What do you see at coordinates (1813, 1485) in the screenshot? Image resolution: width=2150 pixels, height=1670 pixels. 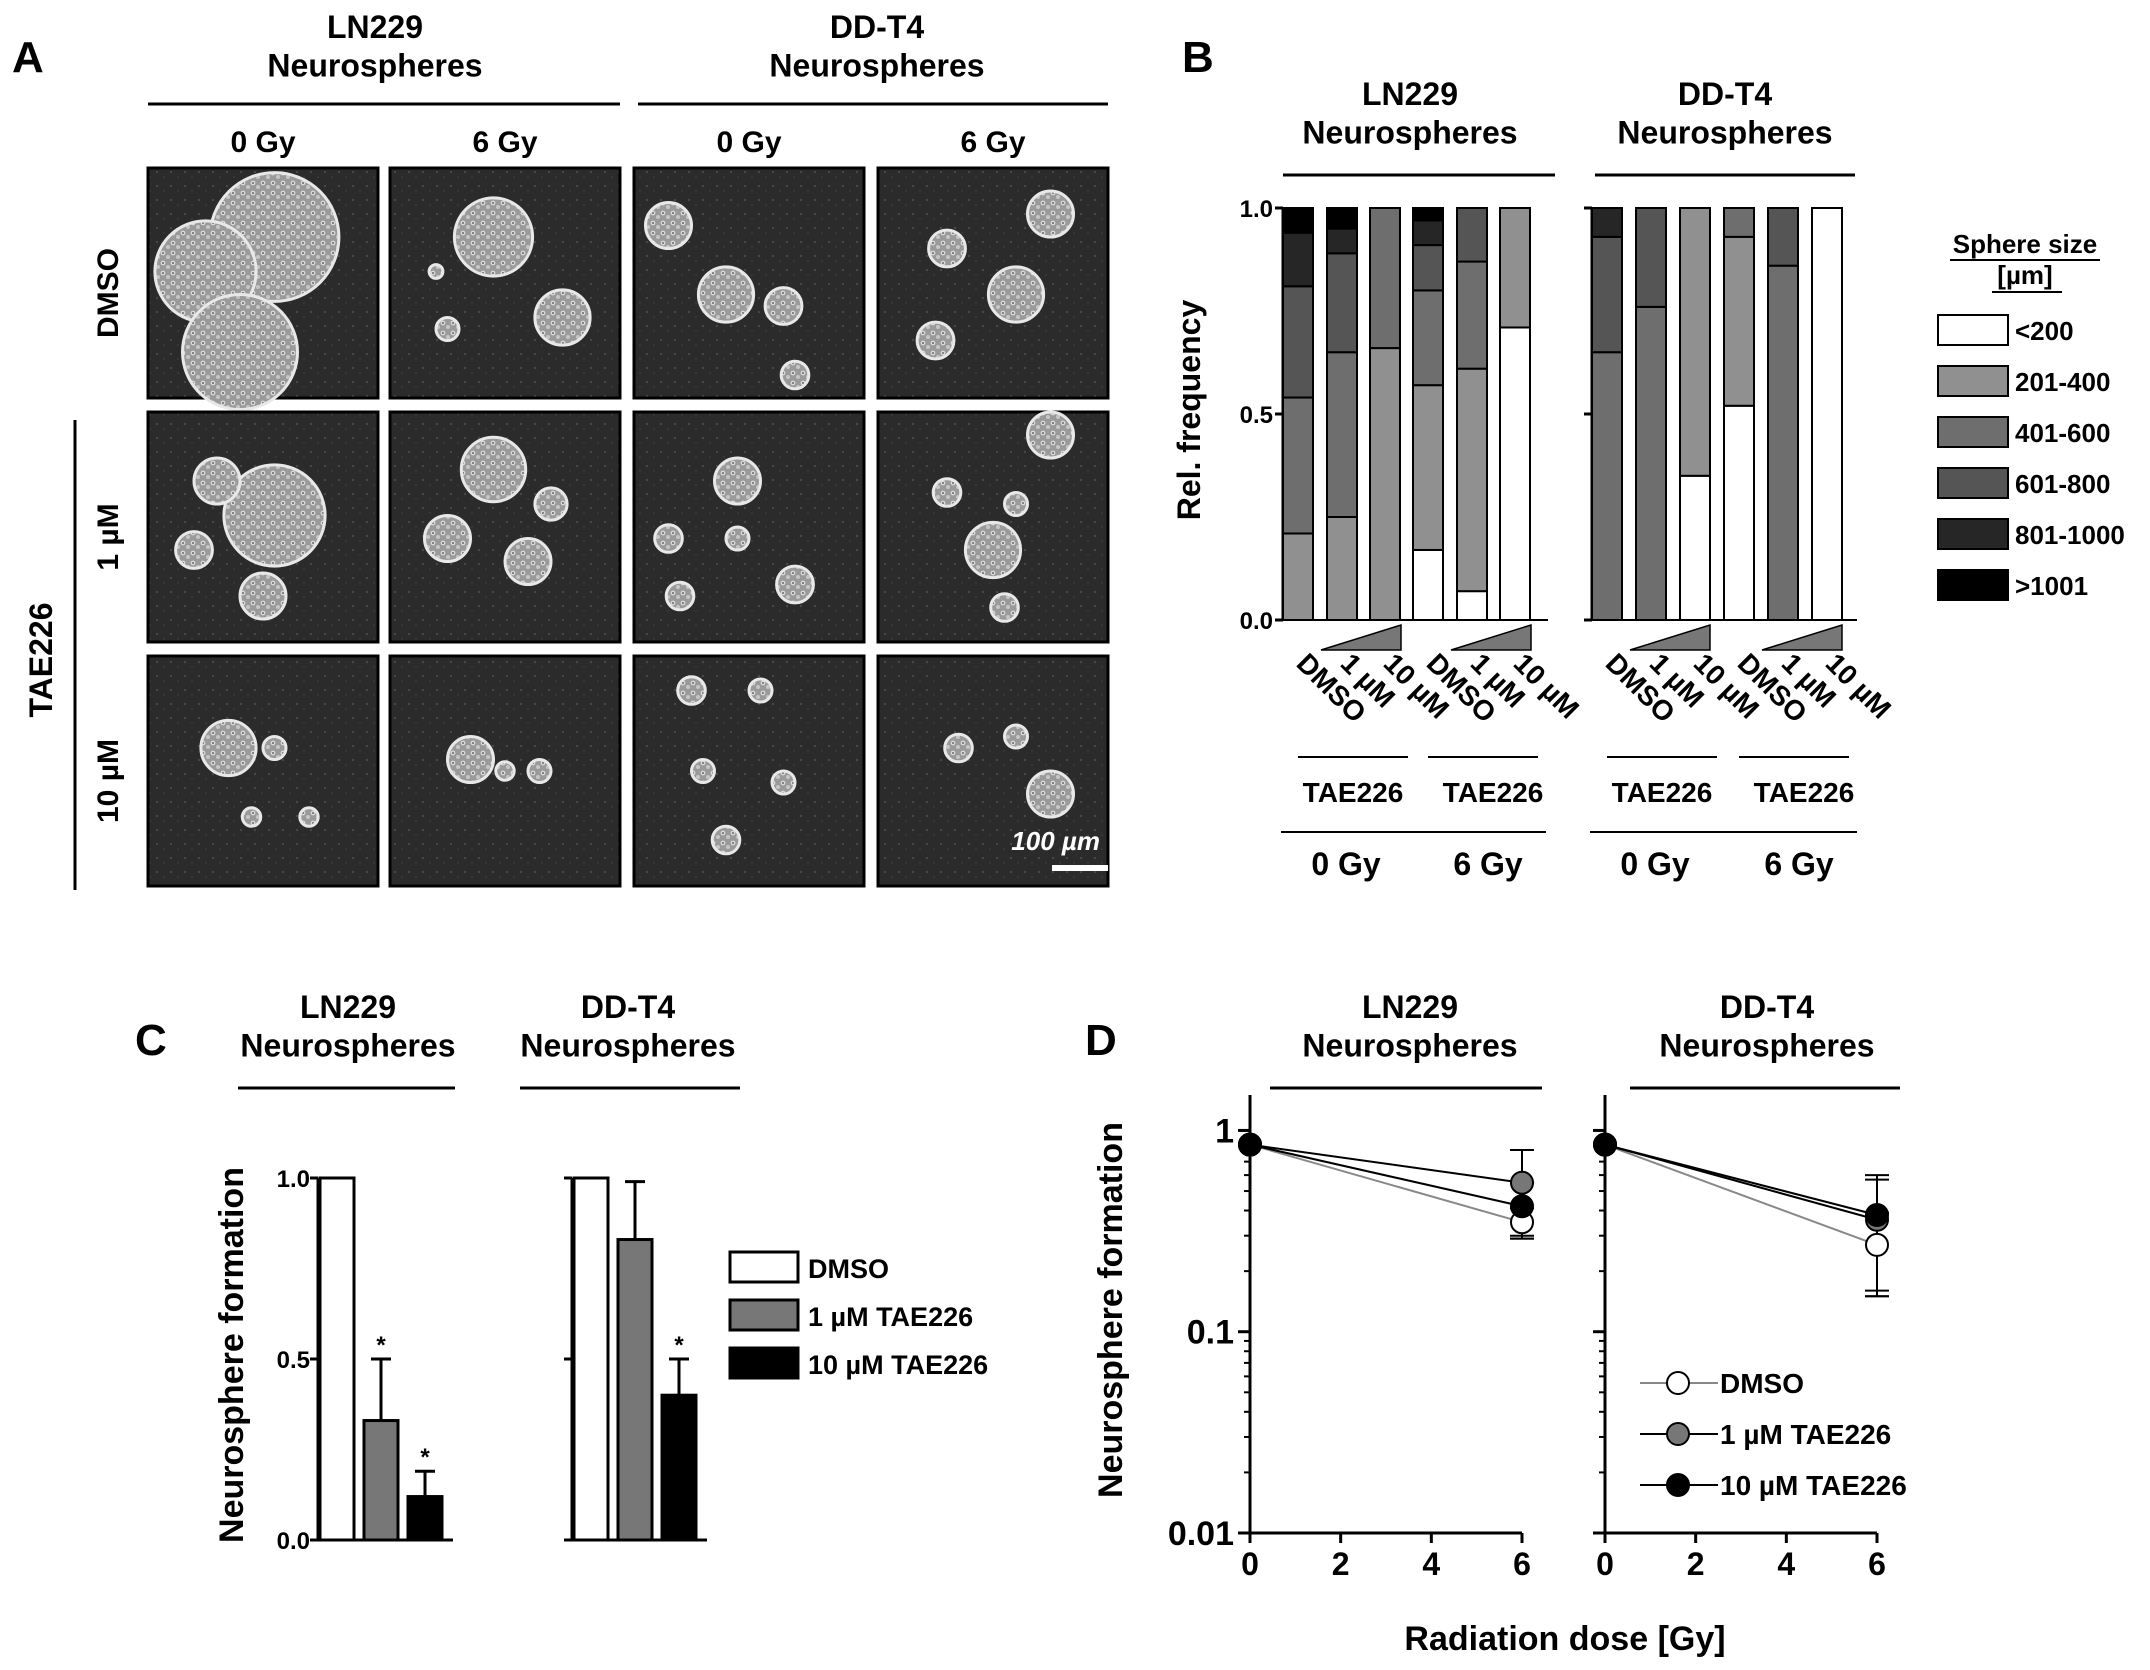 I see `legend-label: 10 µM TAE226` at bounding box center [1813, 1485].